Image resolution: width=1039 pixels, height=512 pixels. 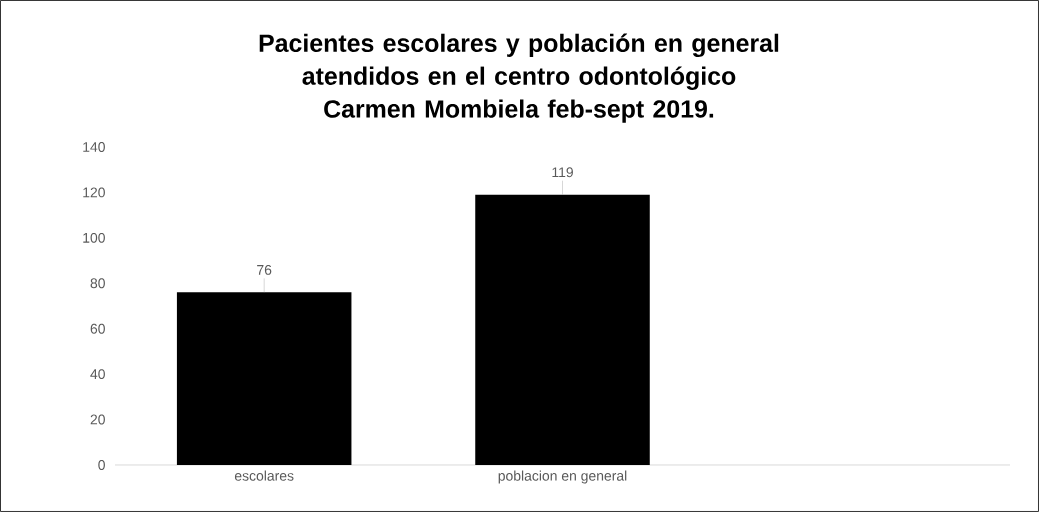 I want to click on x-tick-label: poblacion en general, so click(x=562, y=477).